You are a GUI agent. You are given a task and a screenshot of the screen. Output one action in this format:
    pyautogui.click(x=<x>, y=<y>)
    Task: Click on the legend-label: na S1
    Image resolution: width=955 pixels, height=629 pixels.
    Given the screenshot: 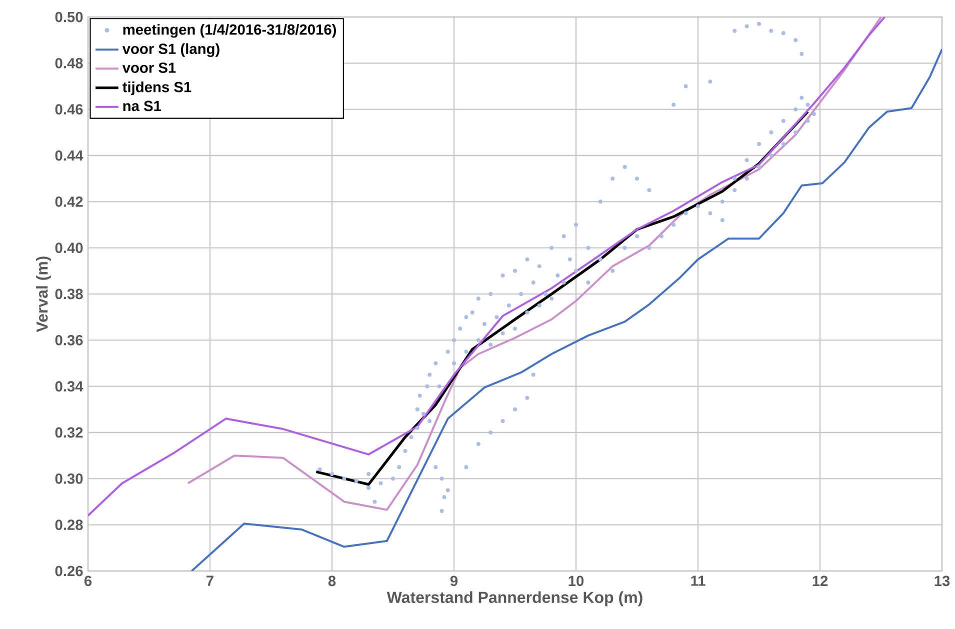 What is the action you would take?
    pyautogui.click(x=142, y=106)
    